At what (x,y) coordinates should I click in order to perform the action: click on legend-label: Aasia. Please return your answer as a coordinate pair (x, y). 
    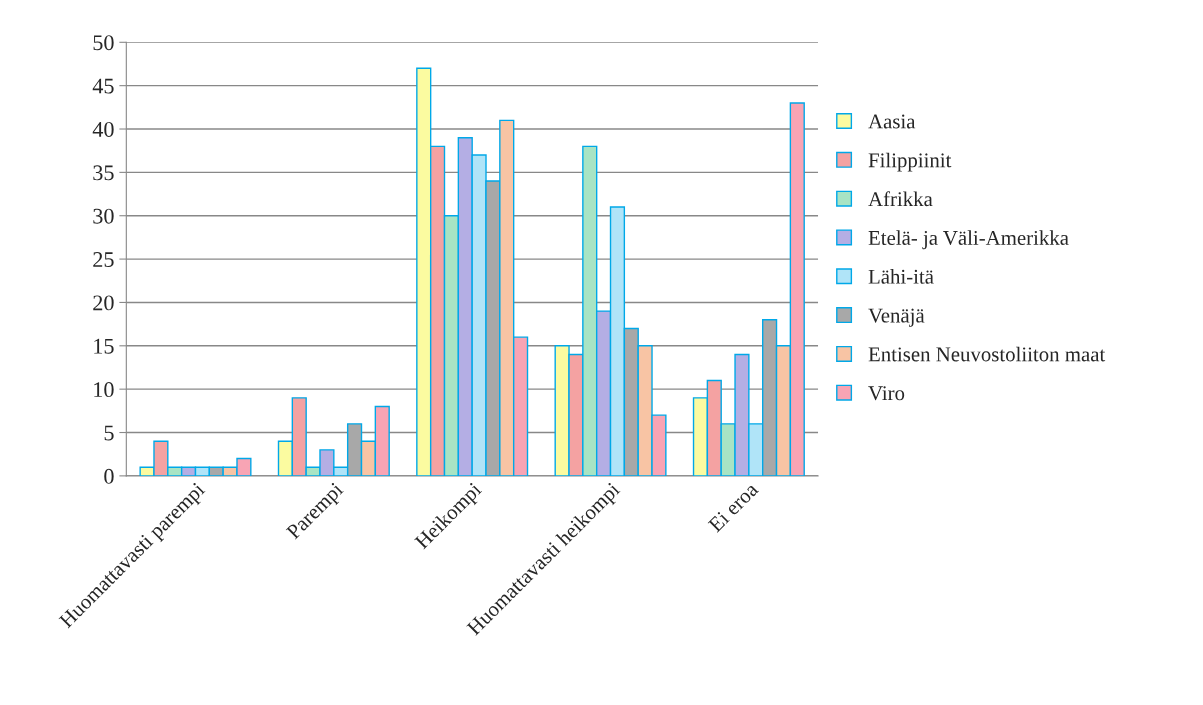
    Looking at the image, I should click on (892, 121).